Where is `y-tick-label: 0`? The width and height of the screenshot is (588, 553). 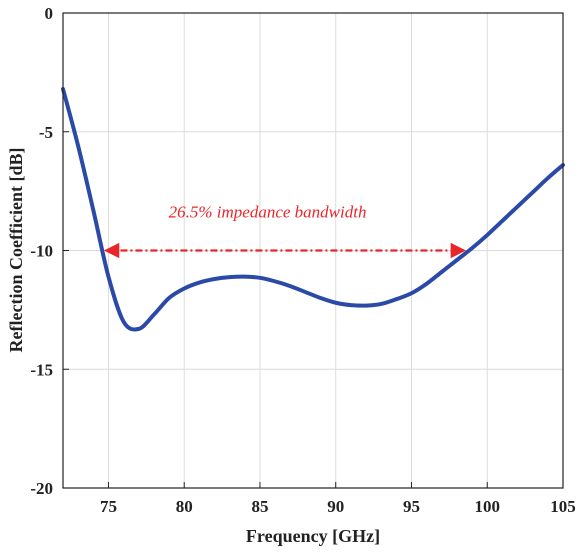 y-tick-label: 0 is located at coordinates (49, 13).